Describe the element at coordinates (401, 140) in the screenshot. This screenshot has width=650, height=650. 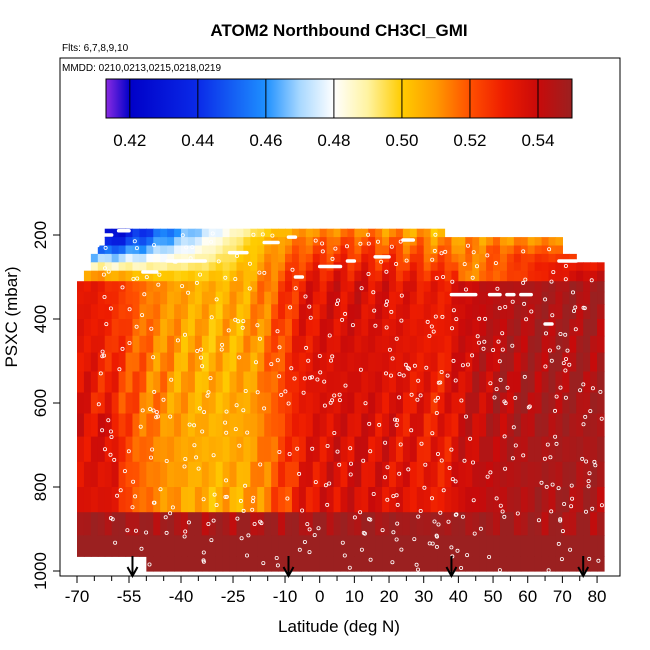
I see `colorbar-tick-label: 0.50` at that location.